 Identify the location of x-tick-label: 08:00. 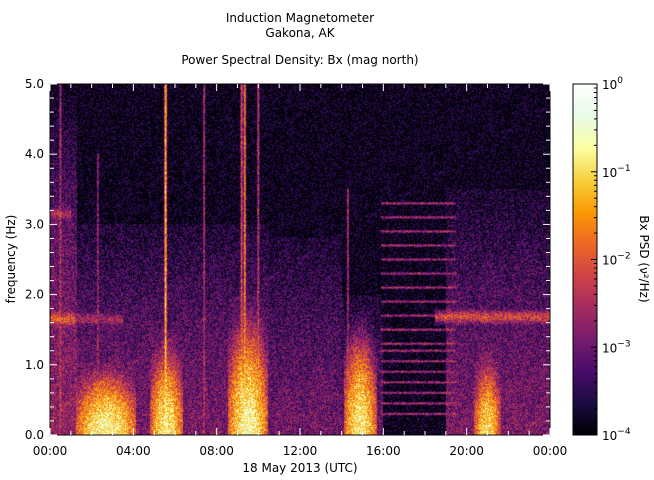
(216, 451).